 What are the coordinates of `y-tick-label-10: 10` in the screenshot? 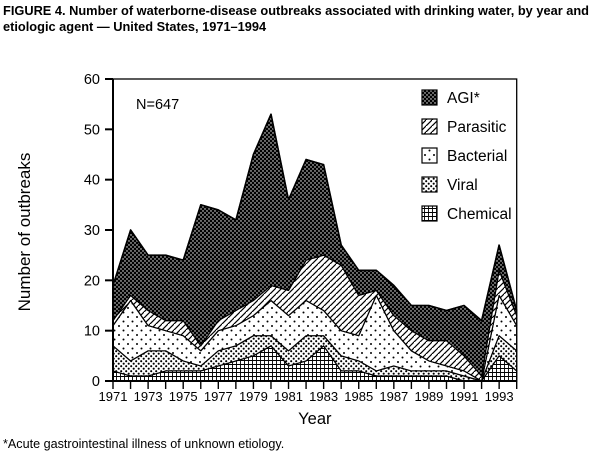 It's located at (92, 332).